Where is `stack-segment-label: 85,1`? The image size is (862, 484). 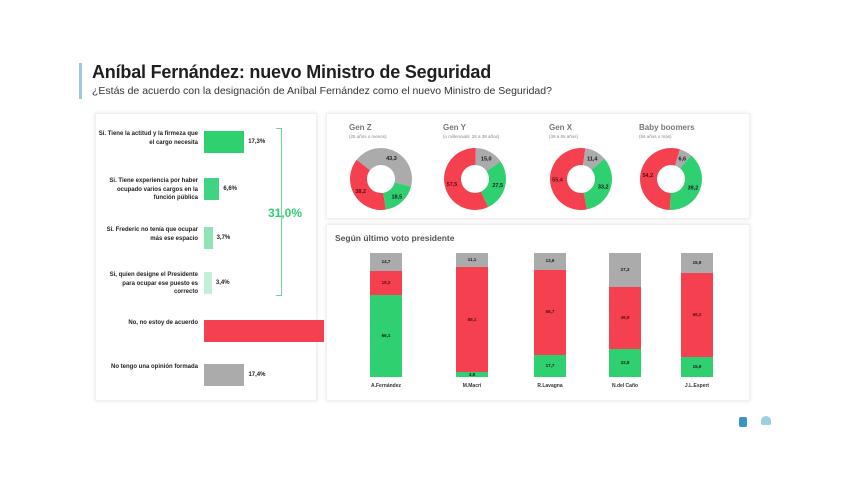 stack-segment-label: 85,1 is located at coordinates (472, 319).